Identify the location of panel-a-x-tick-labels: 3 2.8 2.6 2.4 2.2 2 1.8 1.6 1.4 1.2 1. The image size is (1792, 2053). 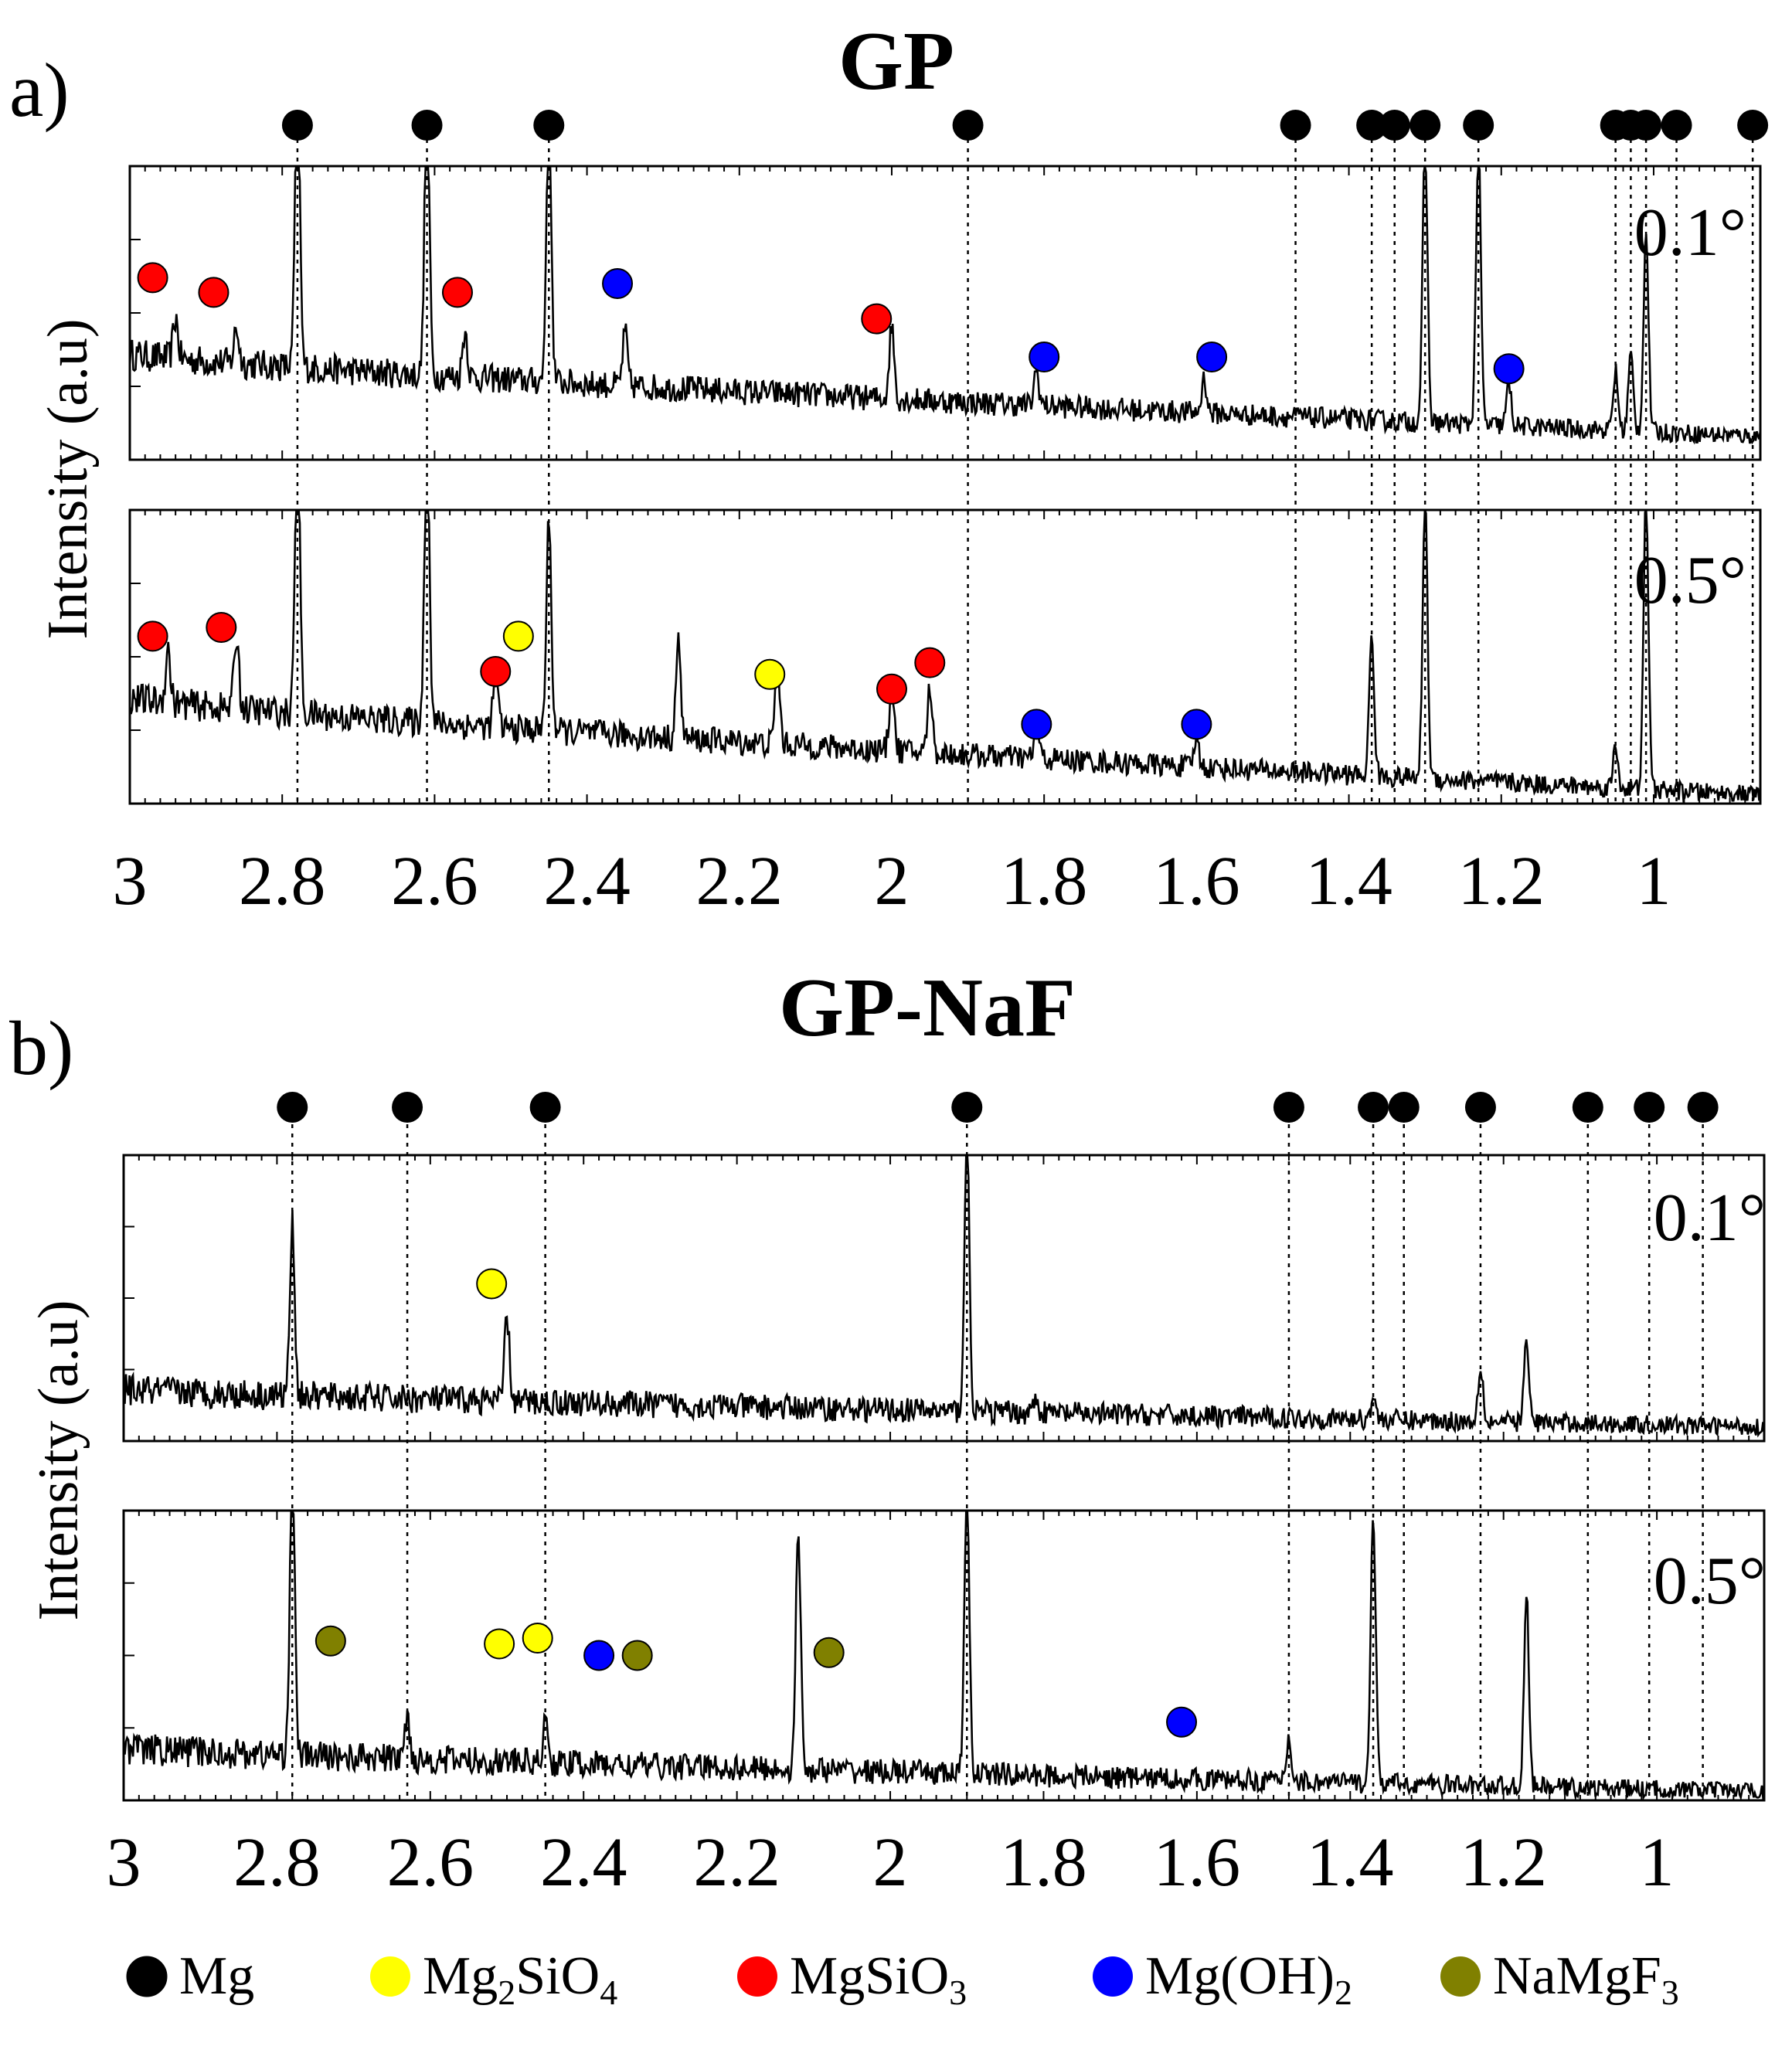
(892, 881).